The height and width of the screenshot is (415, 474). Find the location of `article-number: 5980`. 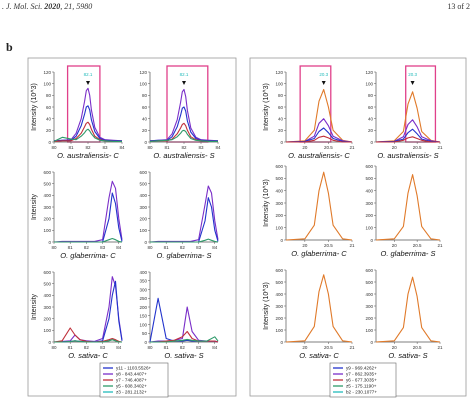

article-number: 5980 is located at coordinates (84, 6).